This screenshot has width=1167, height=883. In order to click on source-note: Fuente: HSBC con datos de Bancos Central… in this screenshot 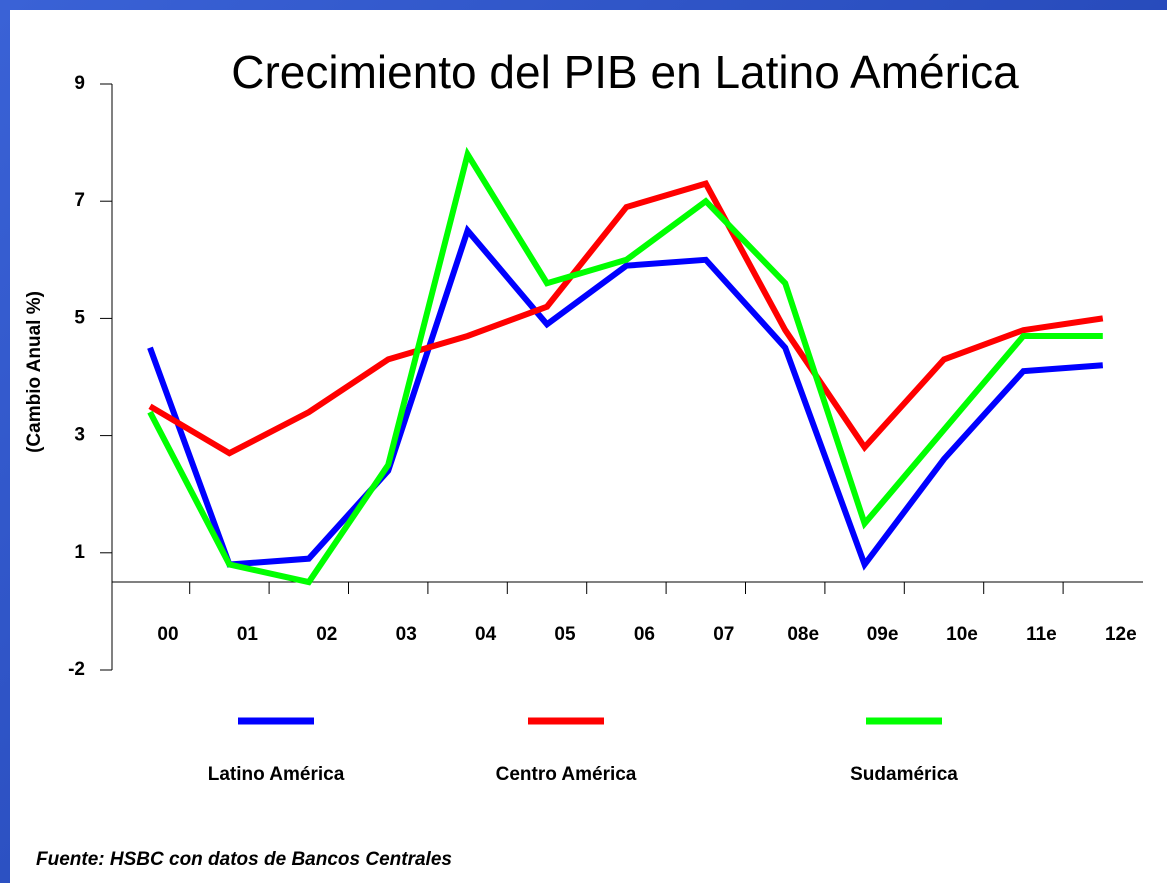, I will do `click(244, 859)`.